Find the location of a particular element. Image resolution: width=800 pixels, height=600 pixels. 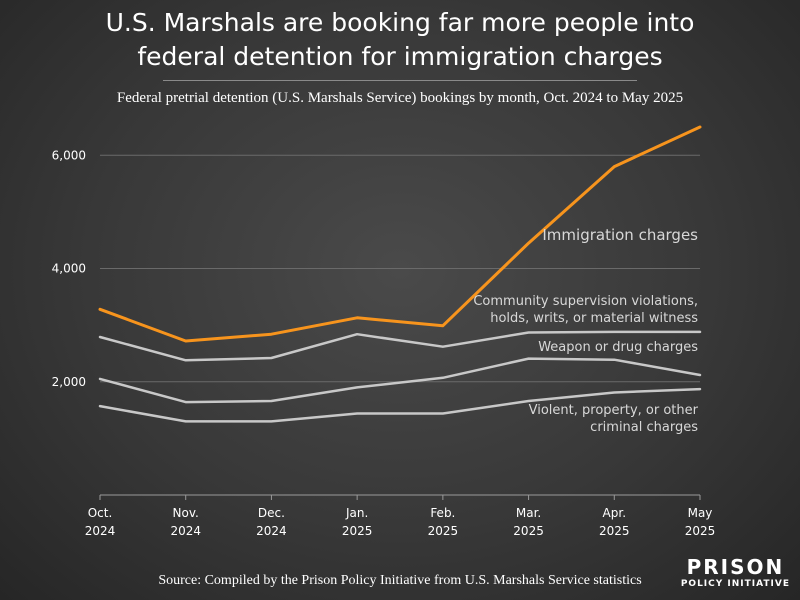

x-tick-label: May 2025 is located at coordinates (700, 522).